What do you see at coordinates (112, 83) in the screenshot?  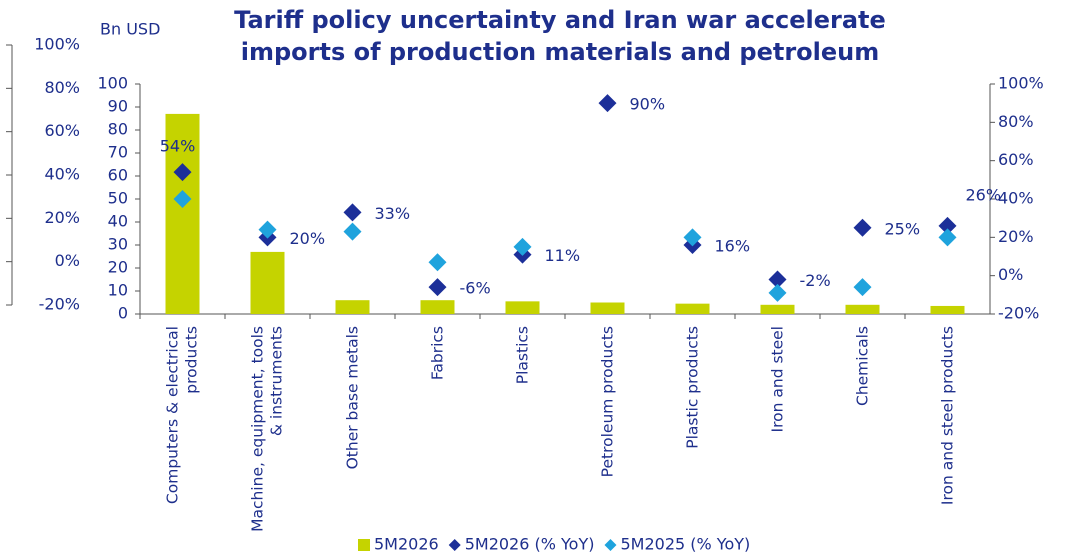 I see `y-tick-label: 100` at bounding box center [112, 83].